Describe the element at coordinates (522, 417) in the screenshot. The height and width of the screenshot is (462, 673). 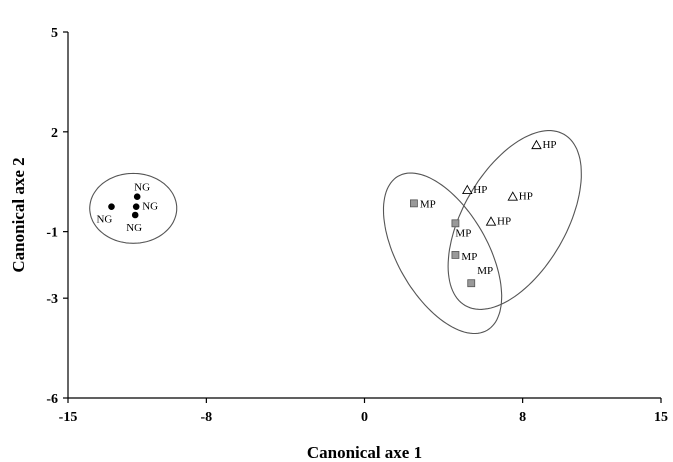
I see `x-tick-label: 8` at that location.